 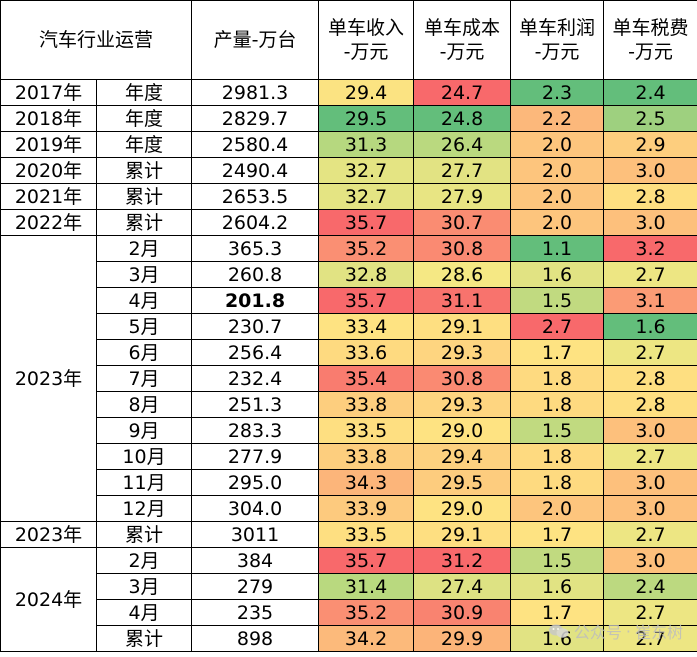 I want to click on output-cell: 384, so click(x=255, y=560).